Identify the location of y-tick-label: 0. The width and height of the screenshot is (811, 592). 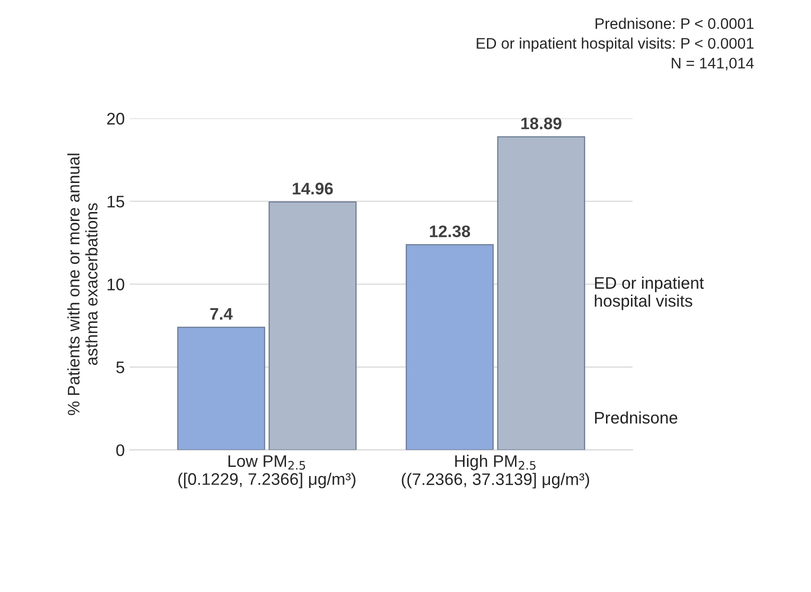
(120, 450).